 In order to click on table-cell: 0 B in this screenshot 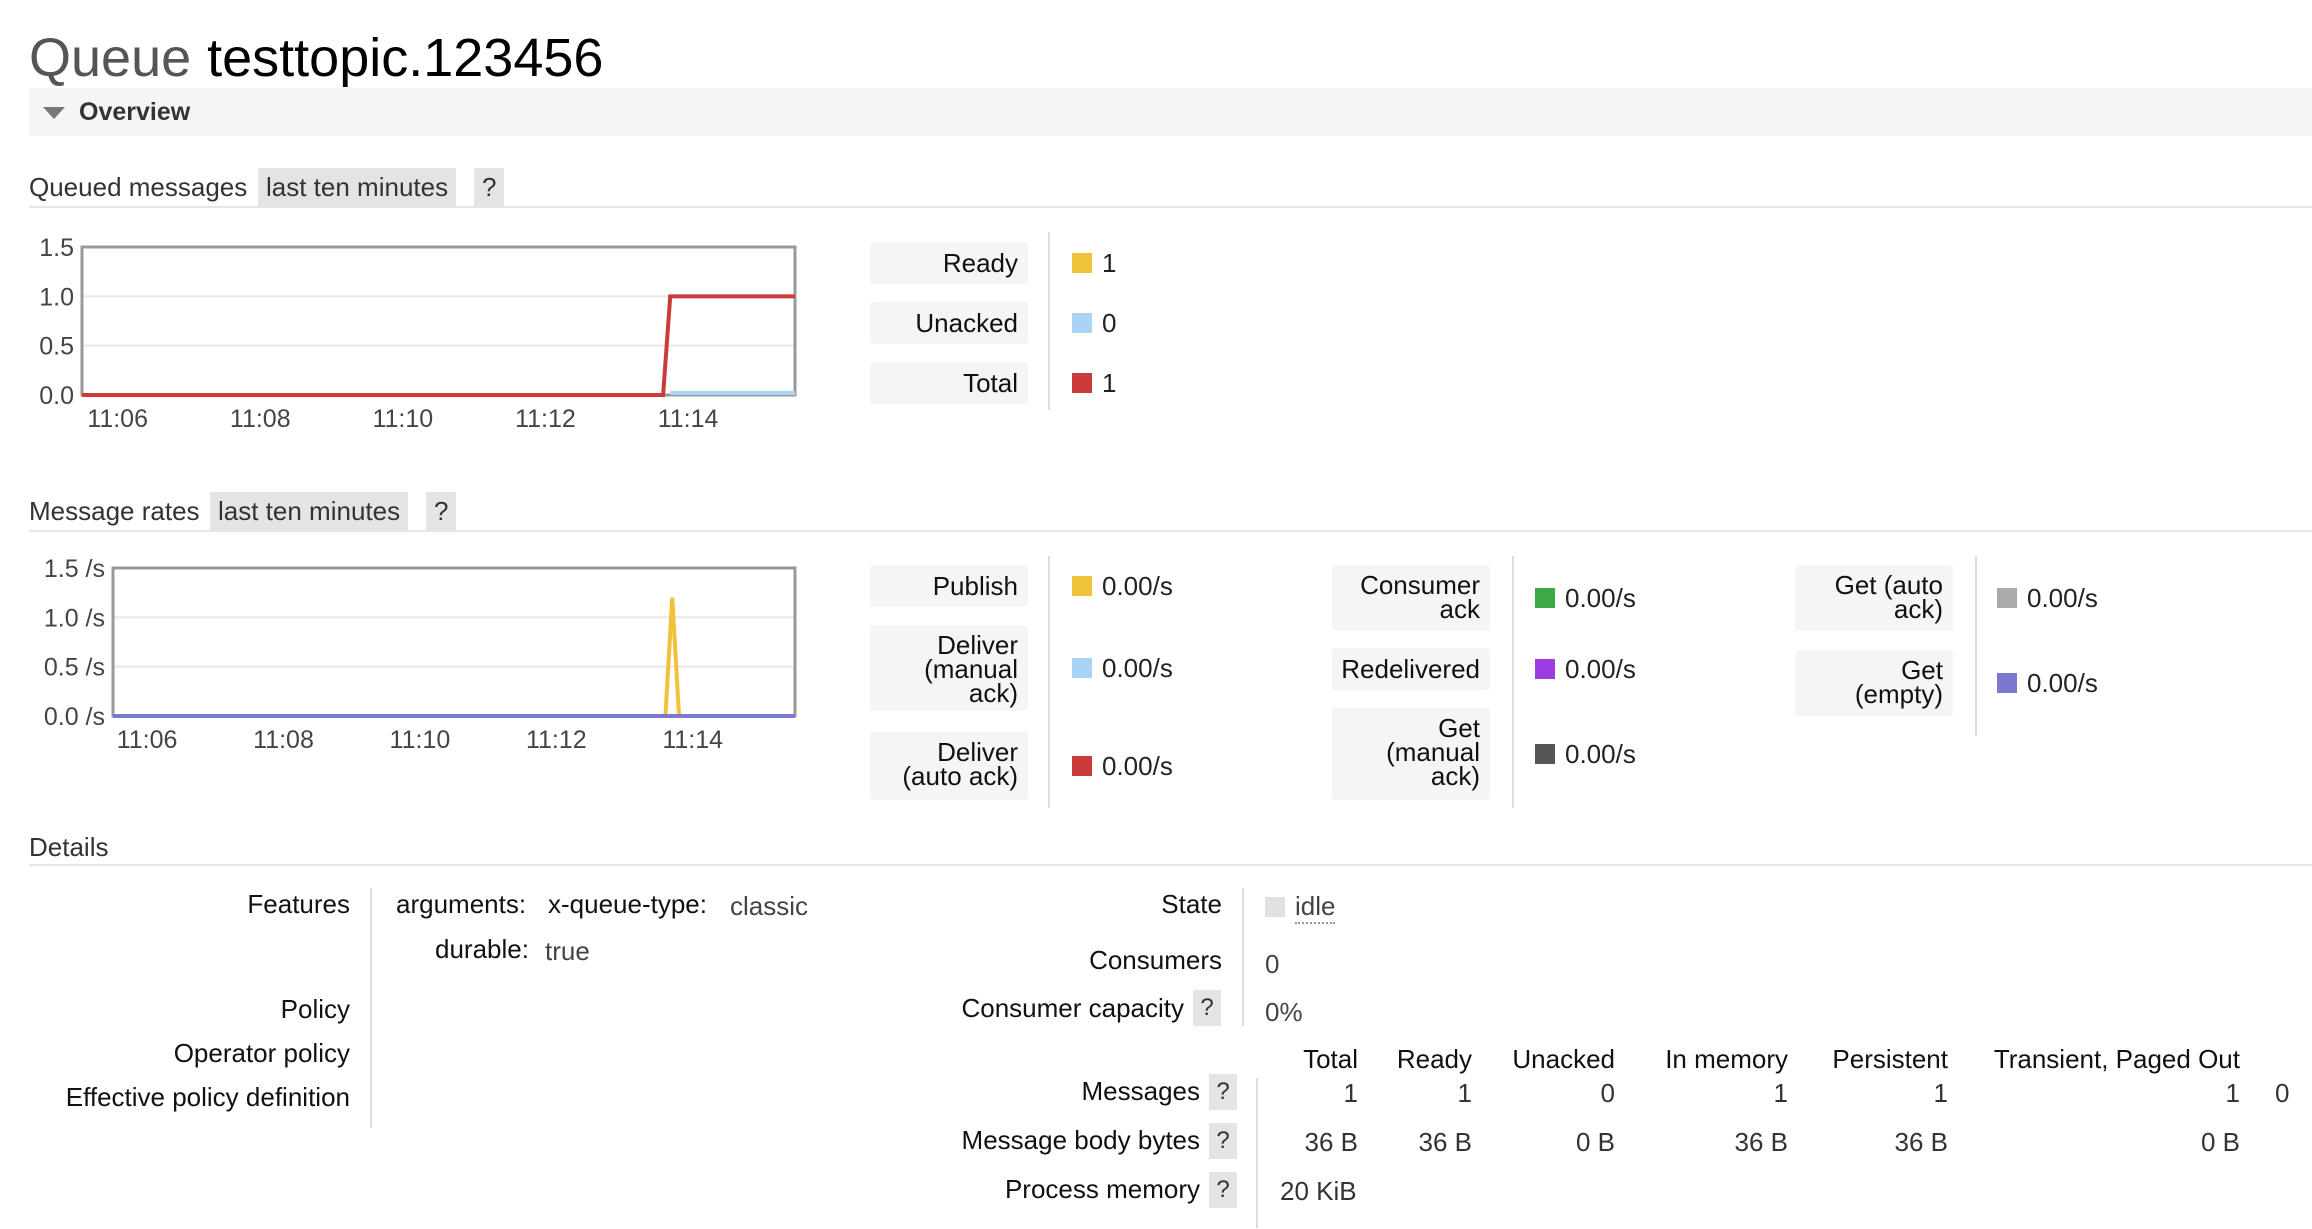, I will do `click(1595, 1142)`.